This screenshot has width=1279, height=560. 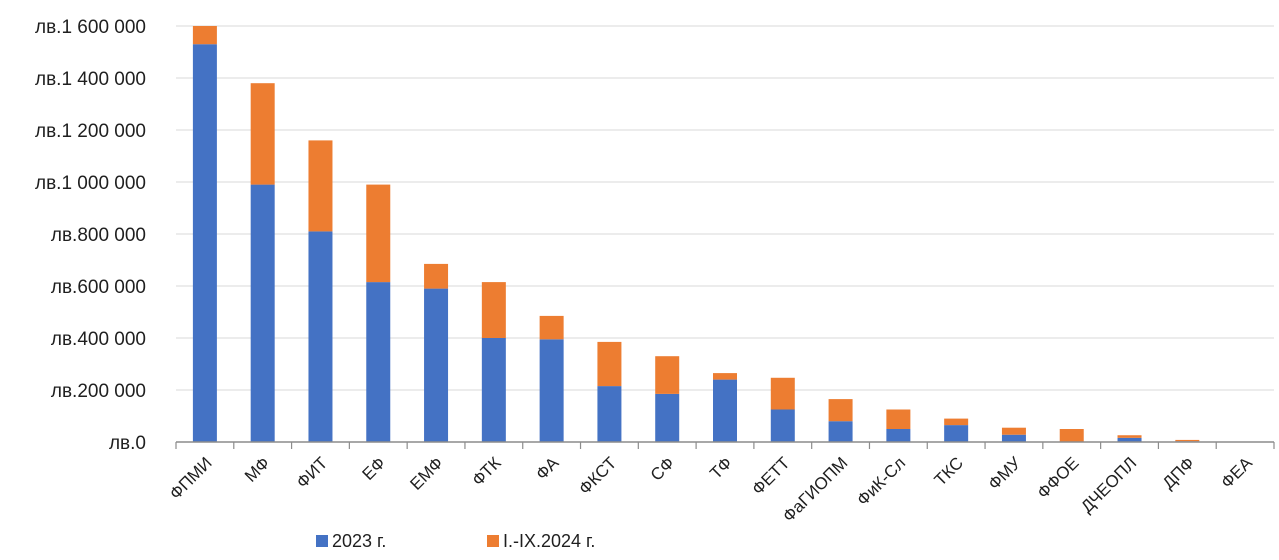 What do you see at coordinates (1005, 473) in the screenshot?
I see `x-tick-label: ФМУ` at bounding box center [1005, 473].